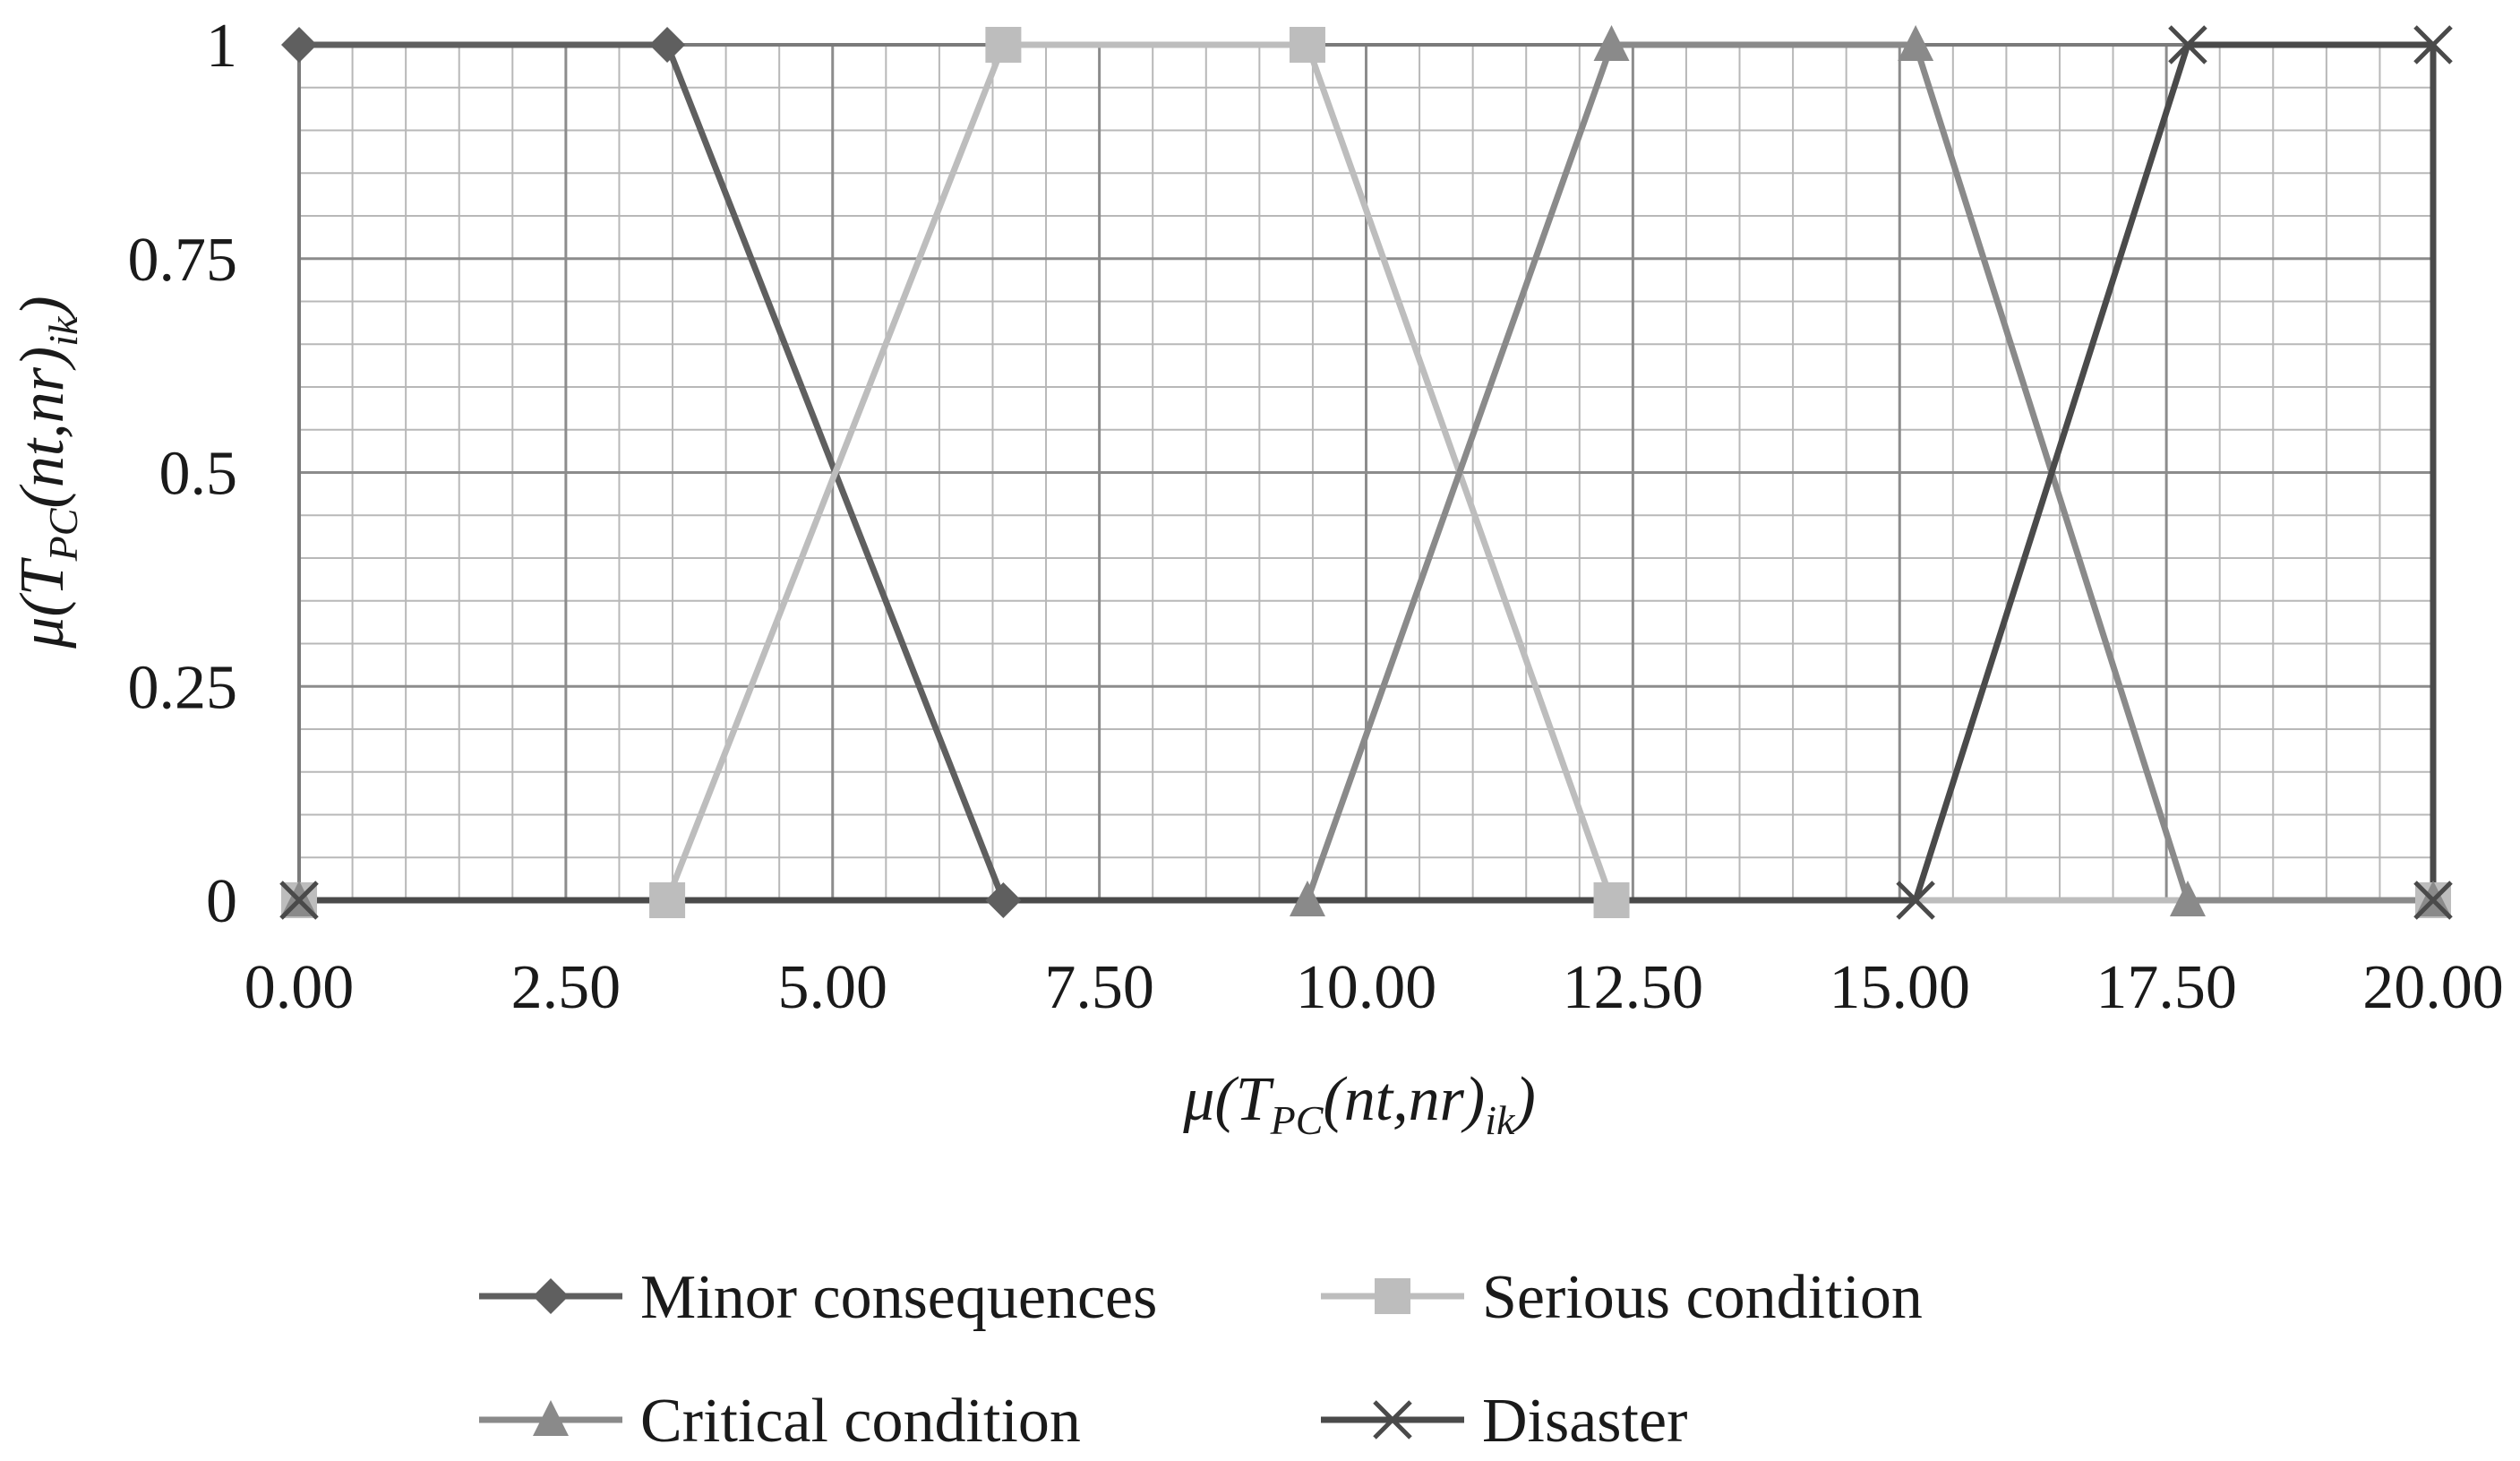 The image size is (2520, 1461). I want to click on x-axis-label-suffix: ), so click(1523, 1099).